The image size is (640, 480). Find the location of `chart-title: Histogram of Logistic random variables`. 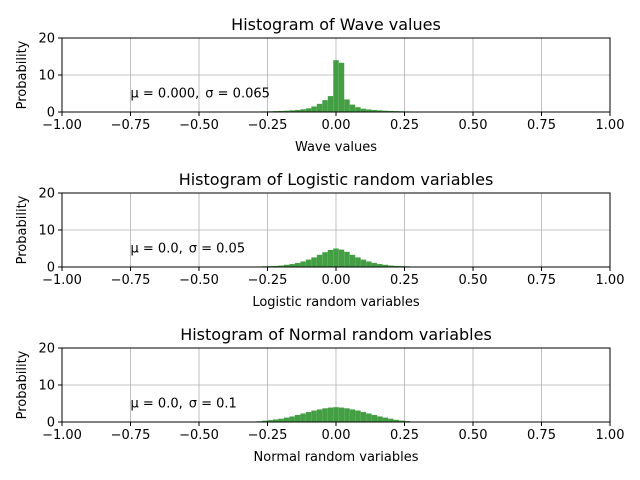

chart-title: Histogram of Logistic random variables is located at coordinates (336, 179).